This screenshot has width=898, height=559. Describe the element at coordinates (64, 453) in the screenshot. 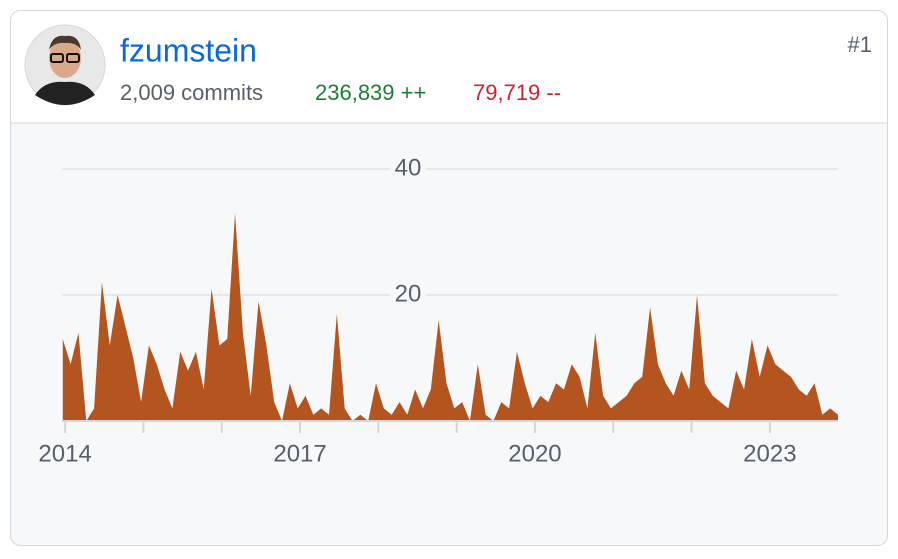

I see `x-tick-label: 2014` at that location.